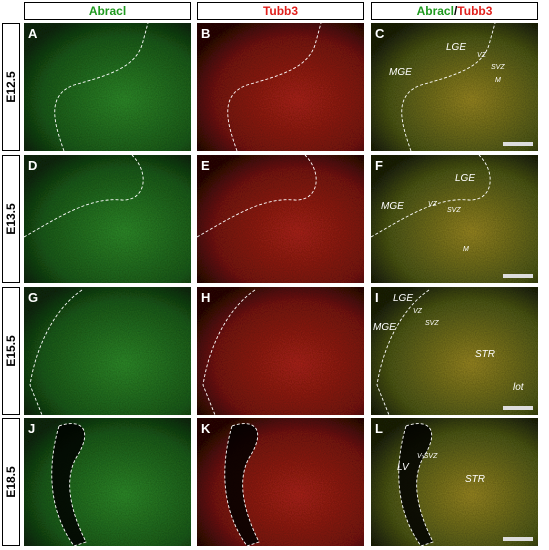 The image size is (549, 550). What do you see at coordinates (206, 428) in the screenshot?
I see `panel-letter: K` at bounding box center [206, 428].